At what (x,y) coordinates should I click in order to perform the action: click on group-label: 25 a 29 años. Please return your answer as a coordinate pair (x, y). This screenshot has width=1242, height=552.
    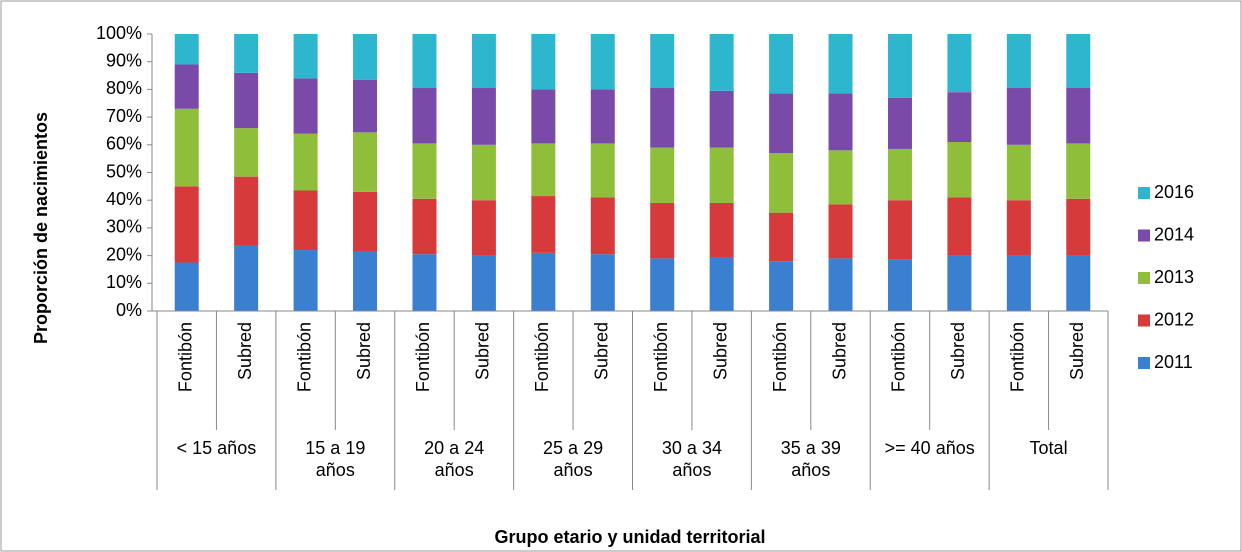
    Looking at the image, I should click on (573, 459).